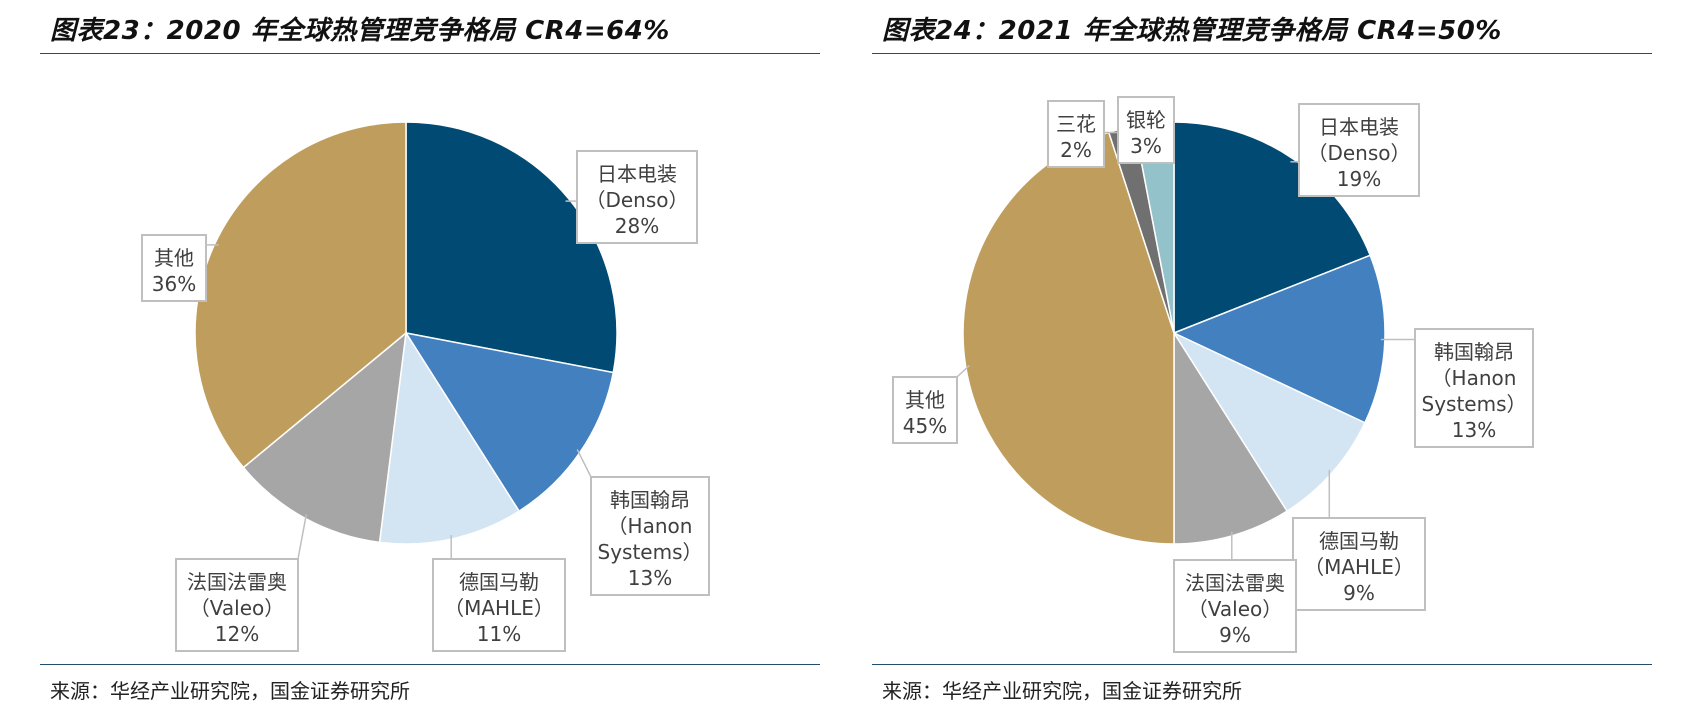  I want to click on chart-title: 图表23：2020 年全球热管理竞争格局 CR4=64%, so click(360, 31).